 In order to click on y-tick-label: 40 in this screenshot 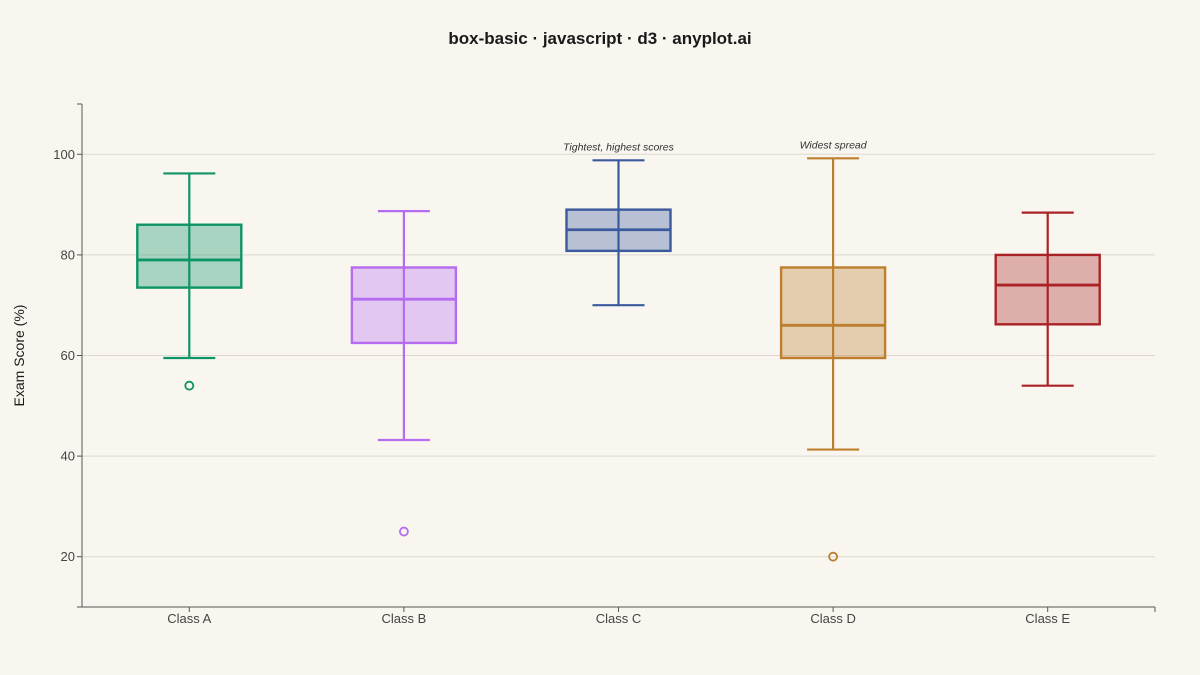, I will do `click(68, 456)`.